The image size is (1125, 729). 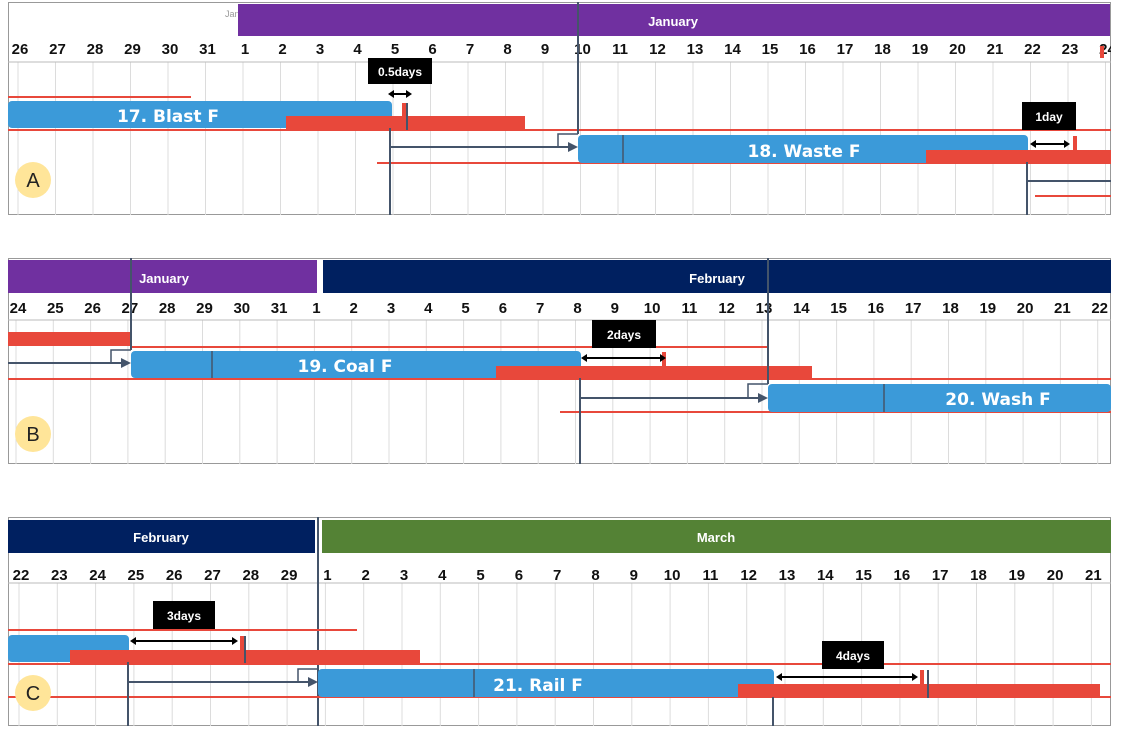 What do you see at coordinates (853, 656) in the screenshot?
I see `duration-callout-text: 4days` at bounding box center [853, 656].